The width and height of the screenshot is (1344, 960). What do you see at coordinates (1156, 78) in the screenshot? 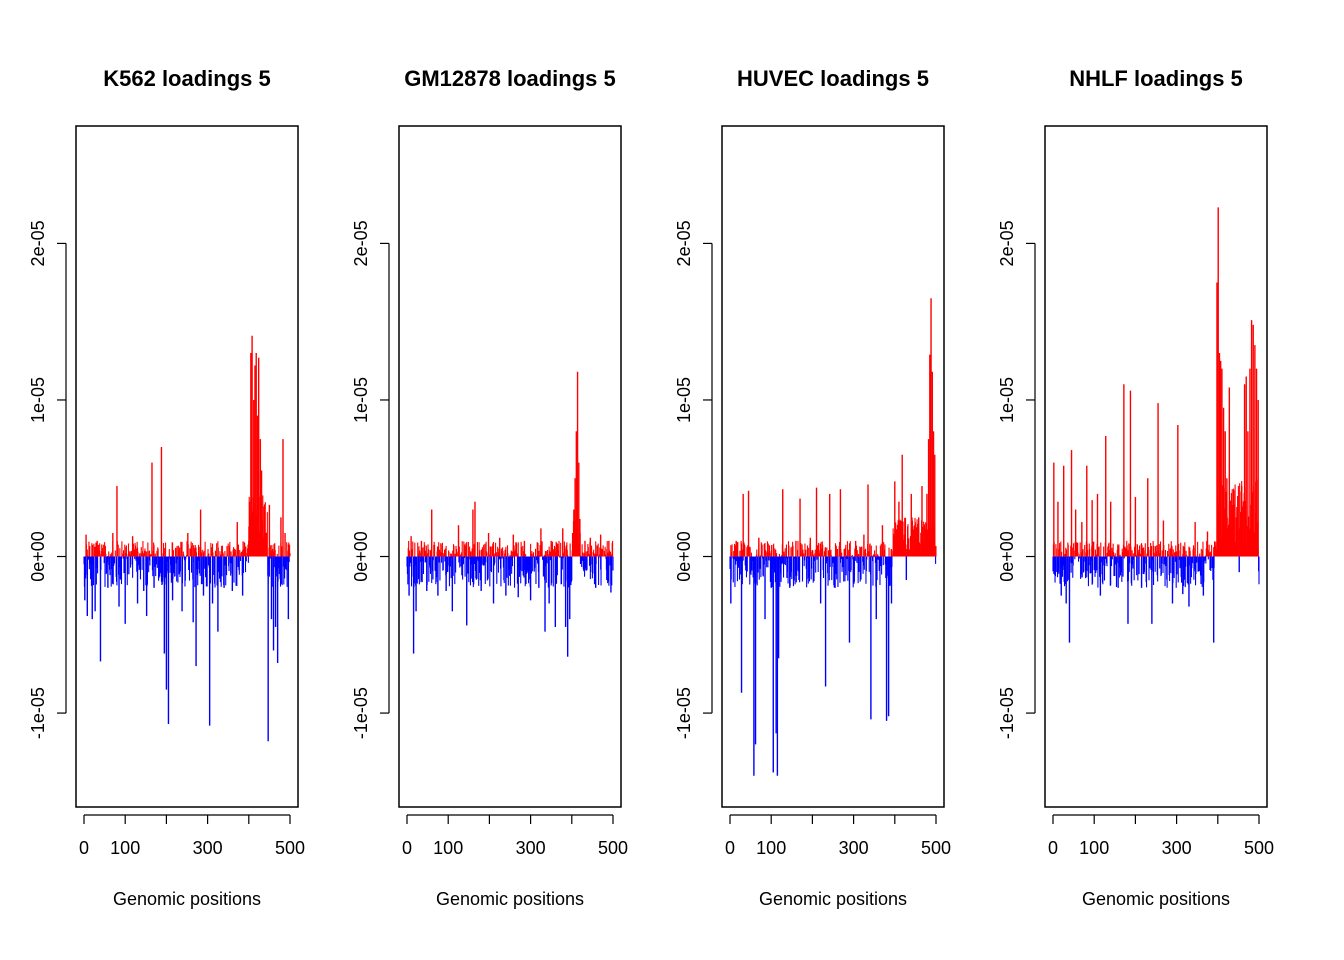
I see `panel-title: NHLF loadings 5` at bounding box center [1156, 78].